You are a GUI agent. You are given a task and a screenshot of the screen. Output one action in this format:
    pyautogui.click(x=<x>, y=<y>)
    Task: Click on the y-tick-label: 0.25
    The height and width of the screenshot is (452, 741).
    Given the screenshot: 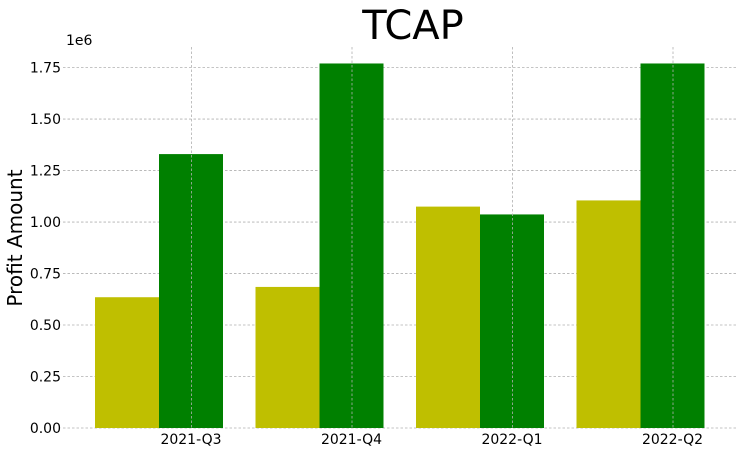 What is the action you would take?
    pyautogui.click(x=45, y=378)
    